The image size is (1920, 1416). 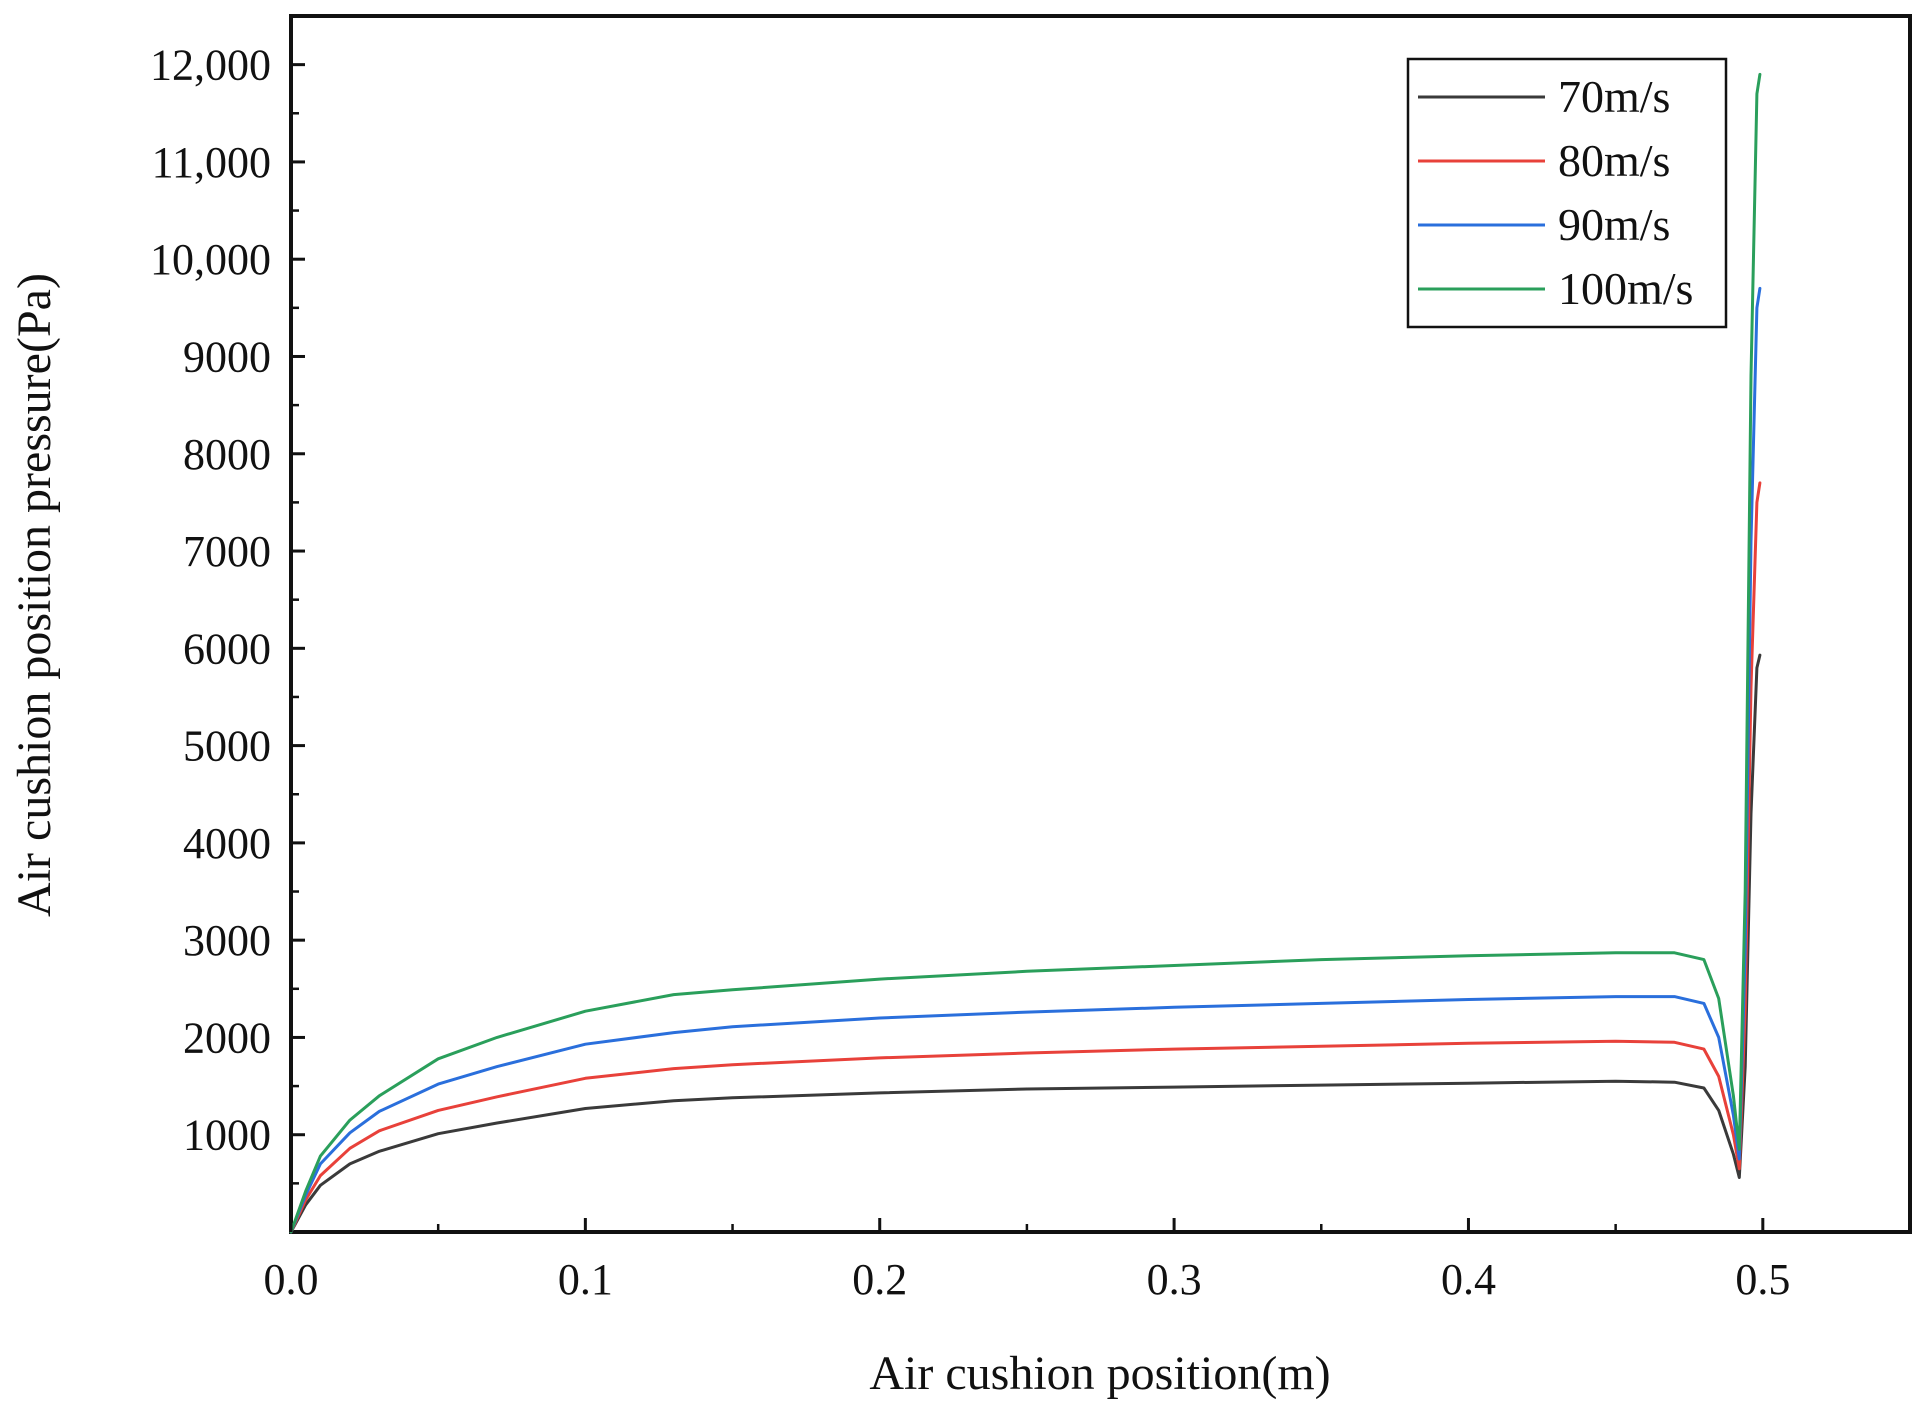 What do you see at coordinates (1027, 1261) in the screenshot?
I see `x-axis-ticks: 0.0 0.1 0.2 0.3 0.4 0.5` at bounding box center [1027, 1261].